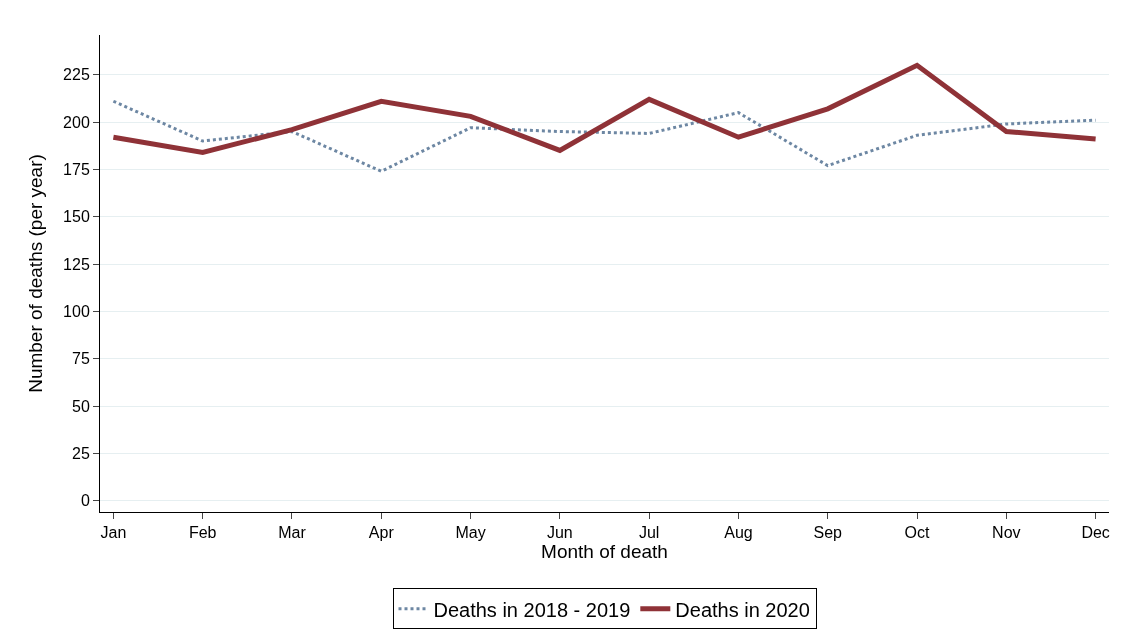 The height and width of the screenshot is (641, 1129). I want to click on y-tick-label: 225, so click(76, 75).